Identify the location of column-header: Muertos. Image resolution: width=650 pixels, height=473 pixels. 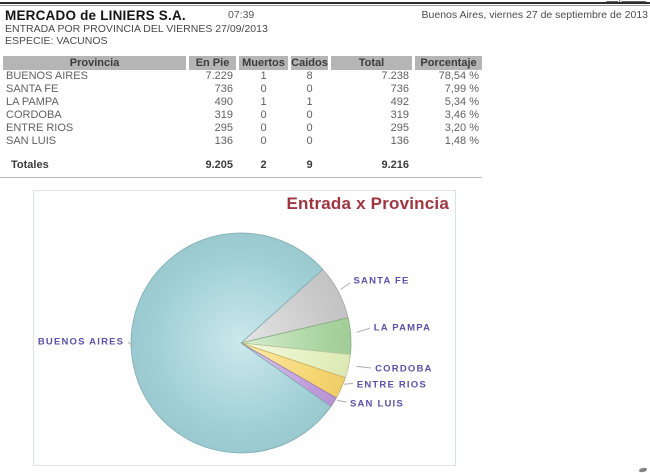
(263, 63).